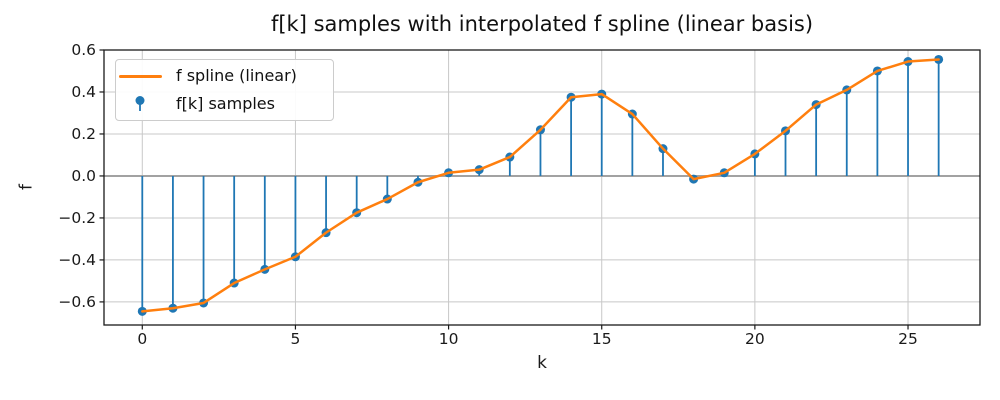 Image resolution: width=1000 pixels, height=400 pixels. I want to click on legend-line-swatch, so click(140, 76).